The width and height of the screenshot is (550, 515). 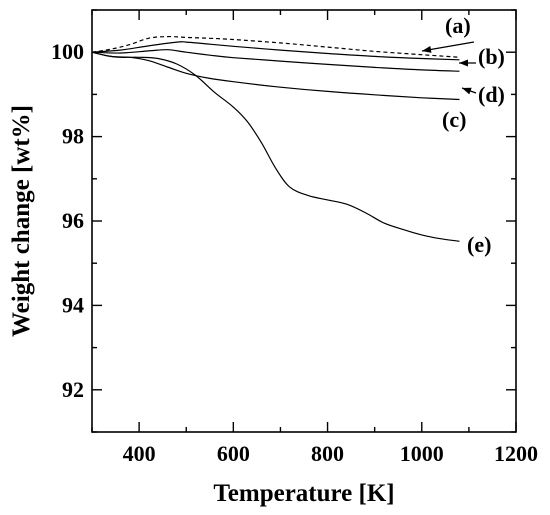 I want to click on series-label: (e), so click(x=479, y=244).